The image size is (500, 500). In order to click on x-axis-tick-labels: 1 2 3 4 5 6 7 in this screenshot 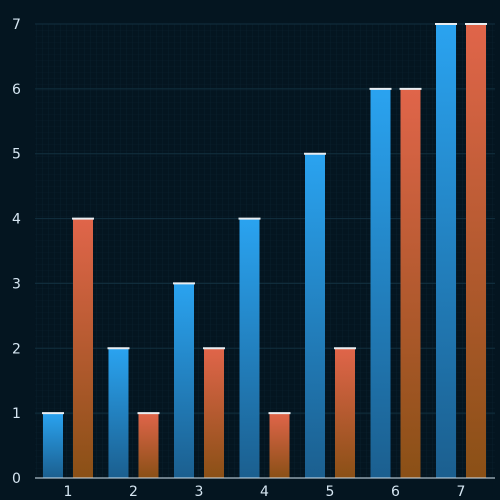, I will do `click(265, 492)`.